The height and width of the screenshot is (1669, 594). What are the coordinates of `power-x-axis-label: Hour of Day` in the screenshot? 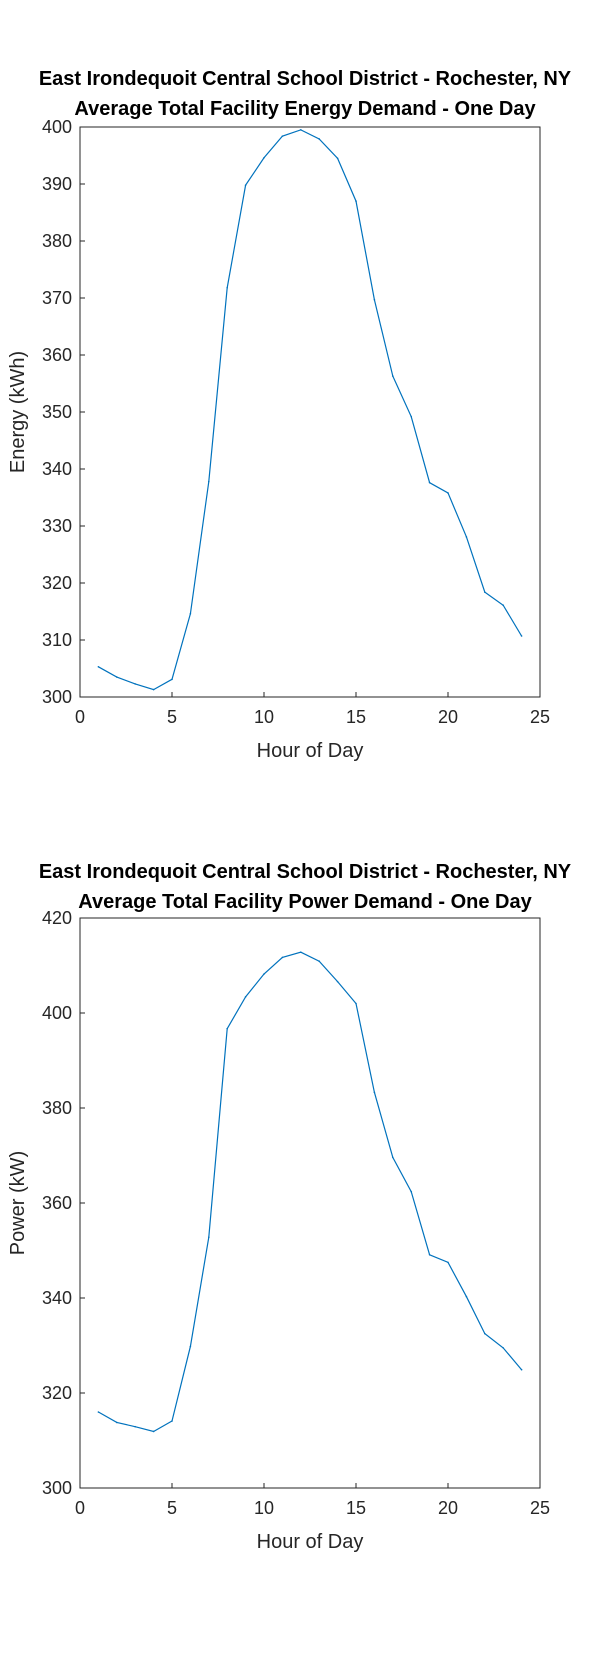 It's located at (310, 1542).